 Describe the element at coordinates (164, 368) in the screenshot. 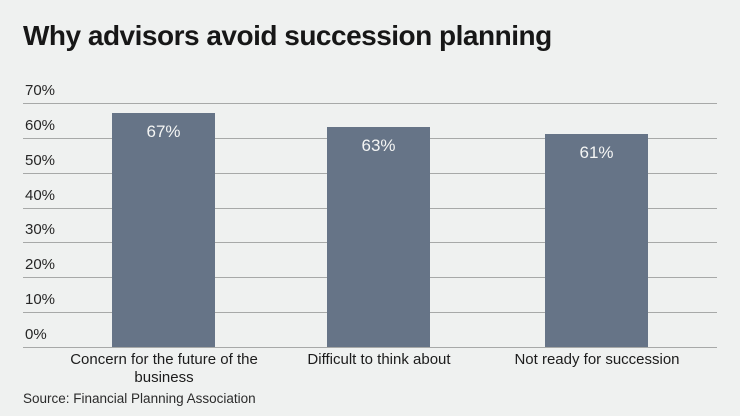

I see `x-category-label: Concern for the future of the business` at that location.